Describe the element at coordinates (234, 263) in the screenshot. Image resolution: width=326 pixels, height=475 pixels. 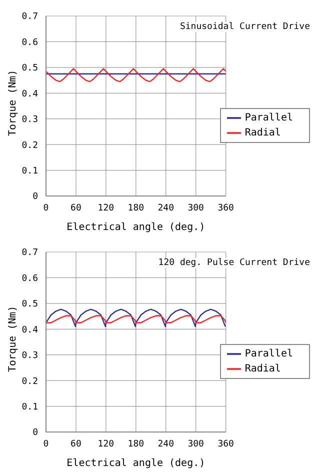
I see `annotation: 120 deg. Pulse Current Drive` at that location.